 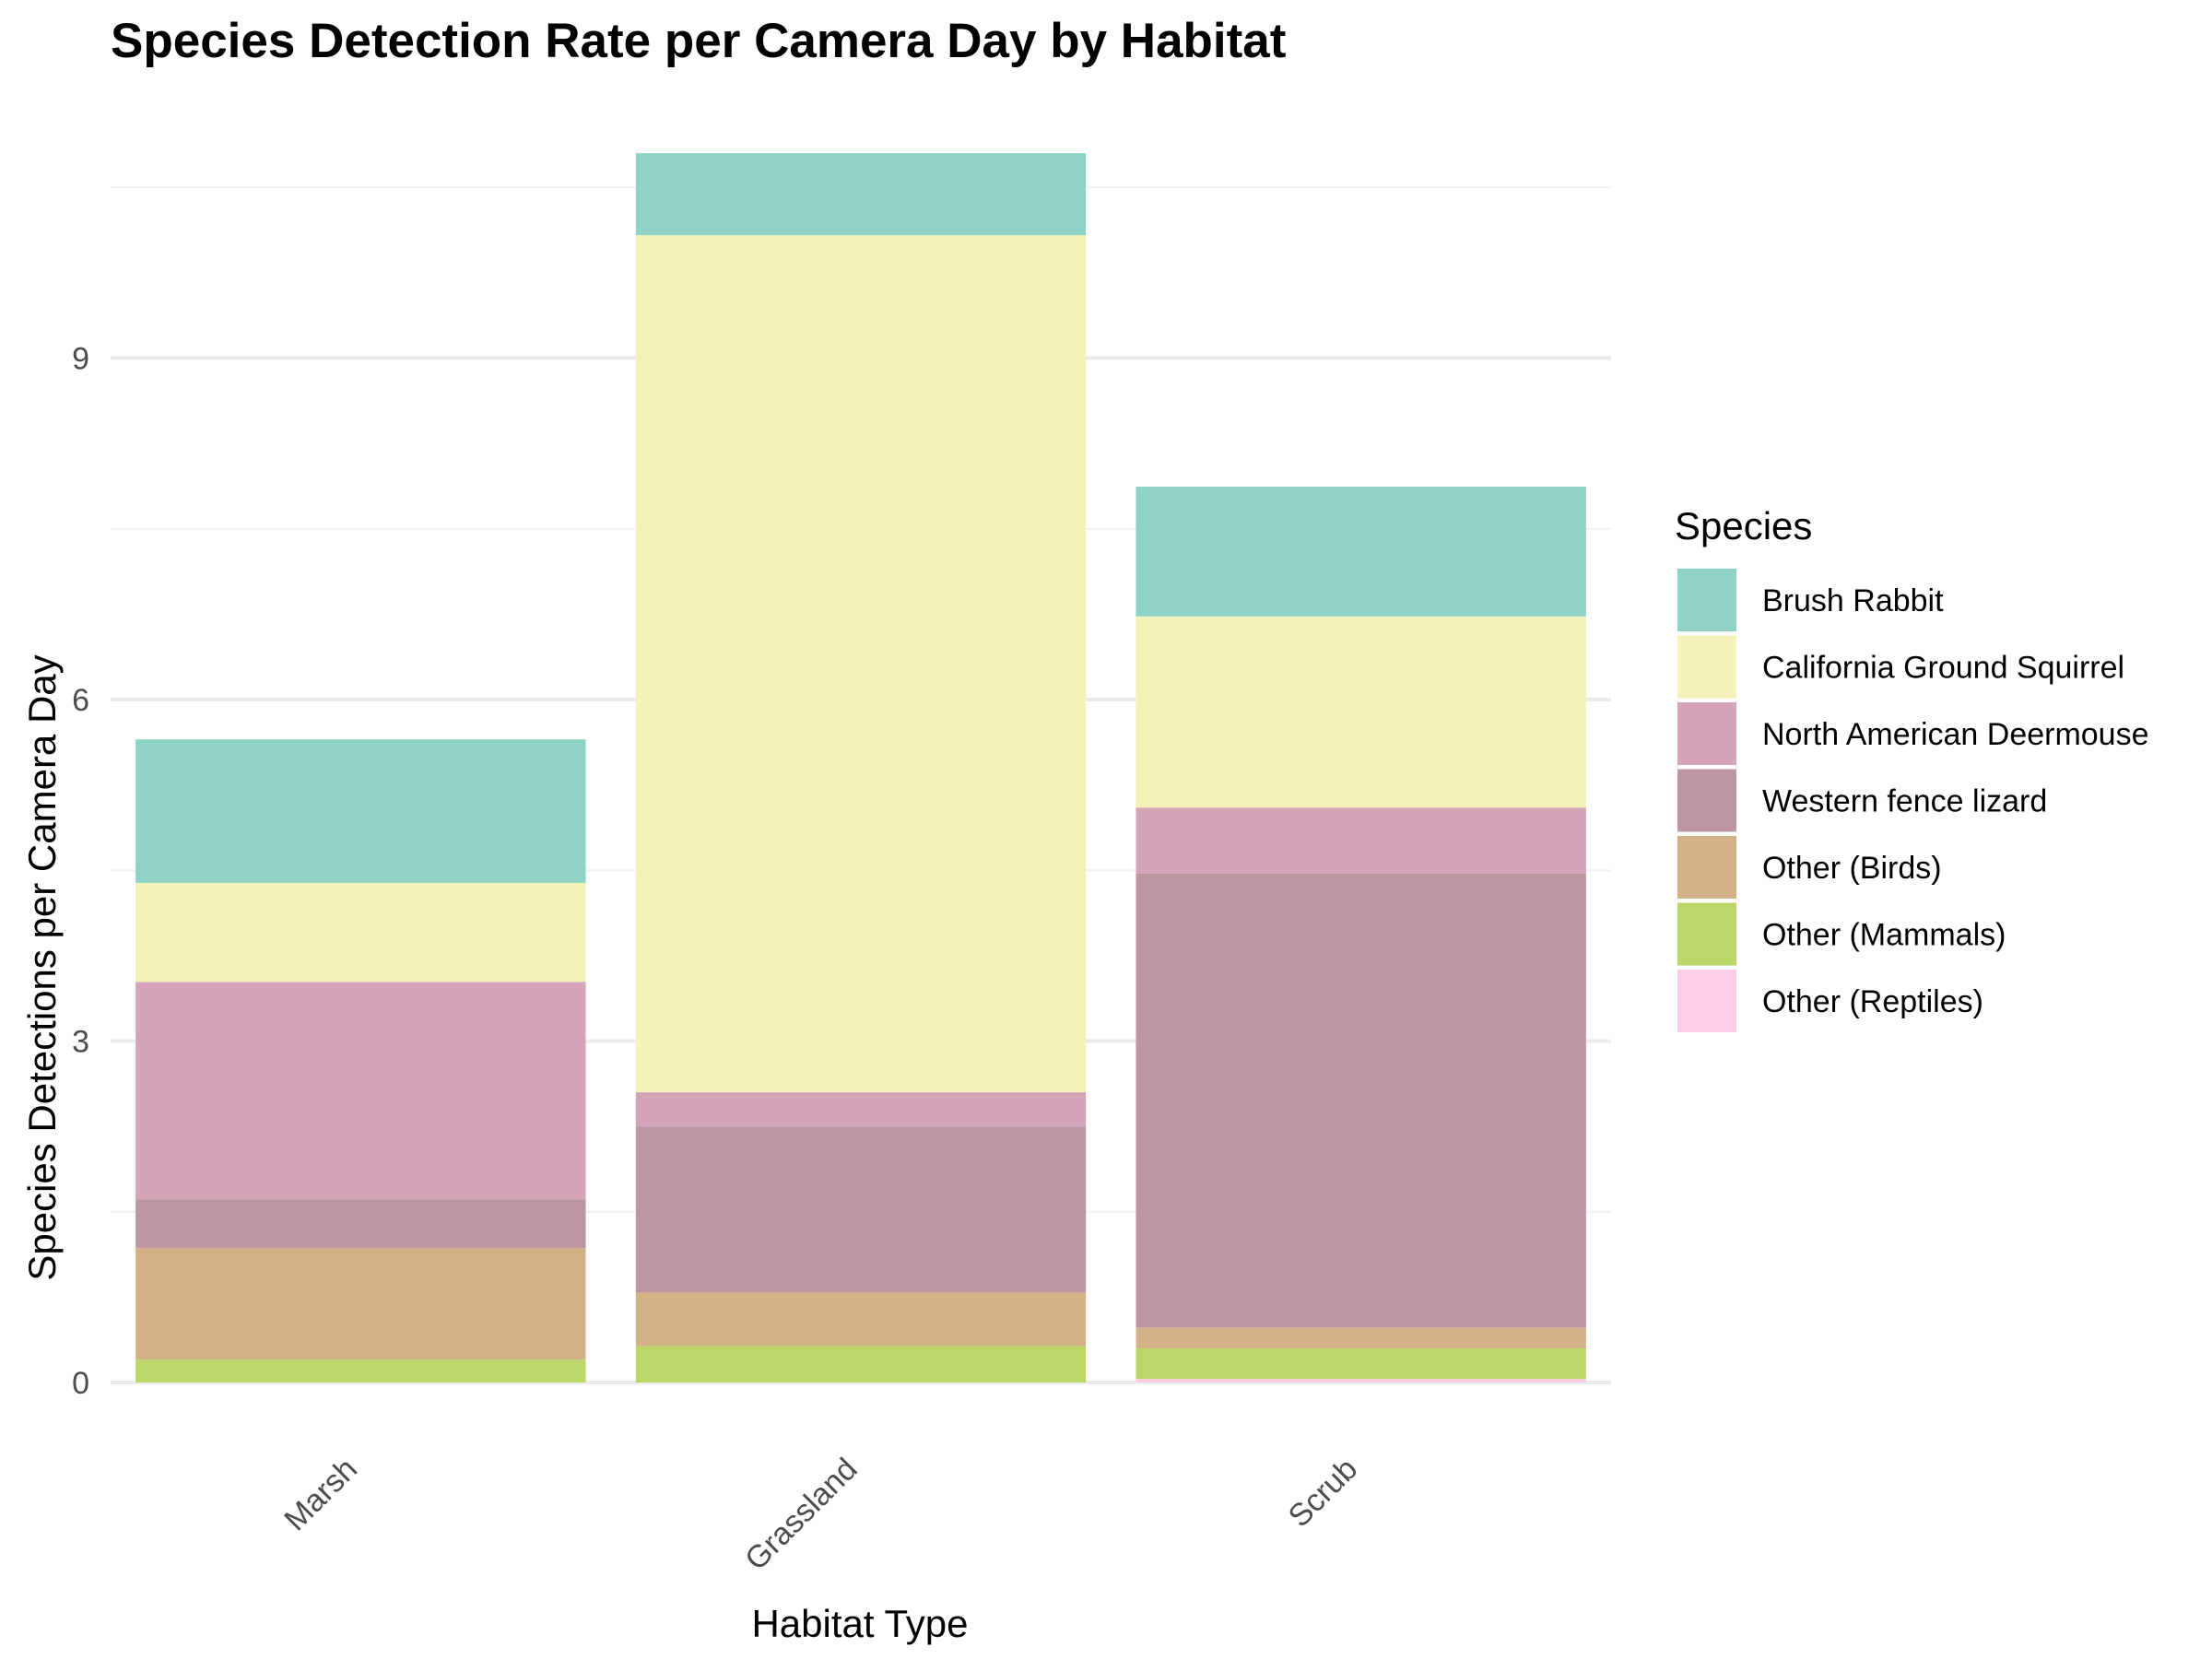 I want to click on legend-label: Other (Reptiles), so click(x=1872, y=1001).